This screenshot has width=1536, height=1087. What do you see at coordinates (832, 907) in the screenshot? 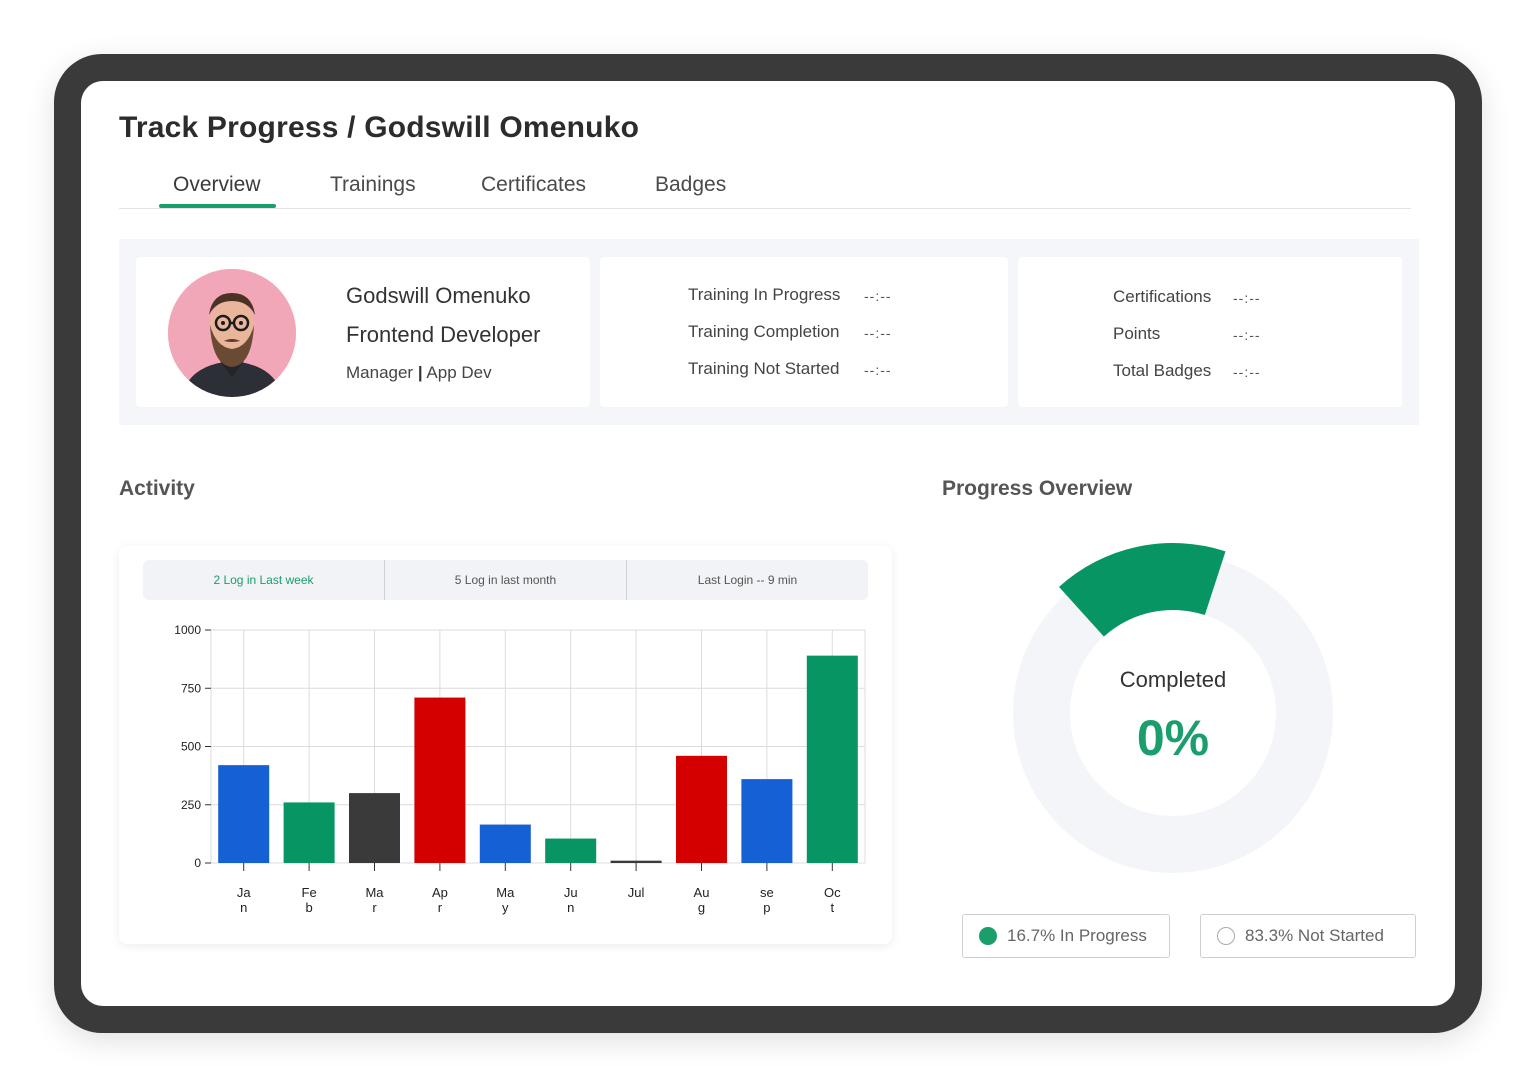
I see `x-tick-label: t` at bounding box center [832, 907].